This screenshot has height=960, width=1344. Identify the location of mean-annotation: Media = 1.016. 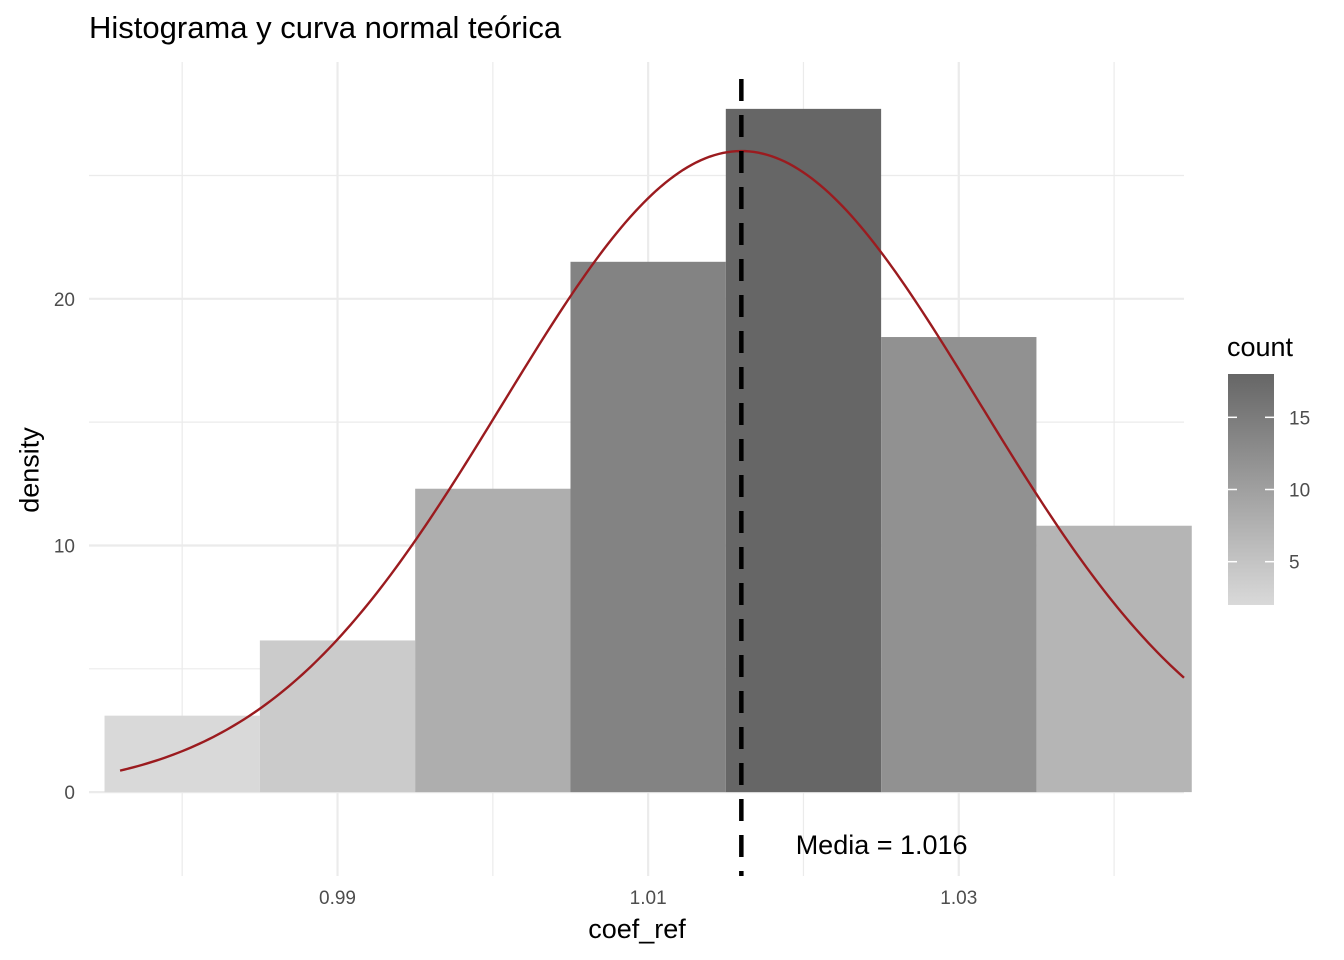
(882, 845).